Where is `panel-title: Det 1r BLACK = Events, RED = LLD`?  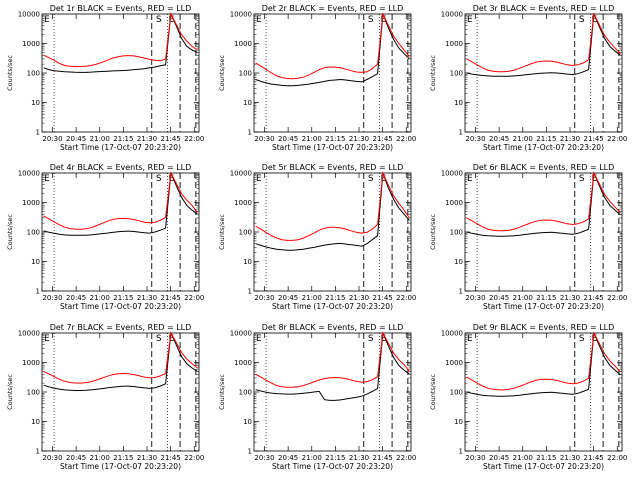 panel-title: Det 1r BLACK = Events, RED = LLD is located at coordinates (121, 8).